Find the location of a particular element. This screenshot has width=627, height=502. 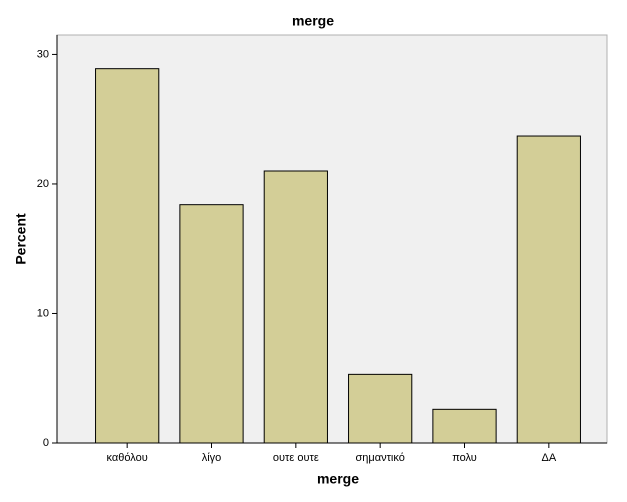

y-tick-label: 0 is located at coordinates (46, 443).